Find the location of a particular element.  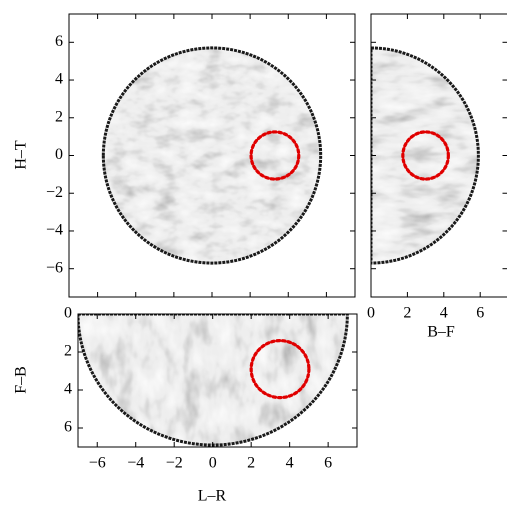

axis-frame is located at coordinates (217, 380).